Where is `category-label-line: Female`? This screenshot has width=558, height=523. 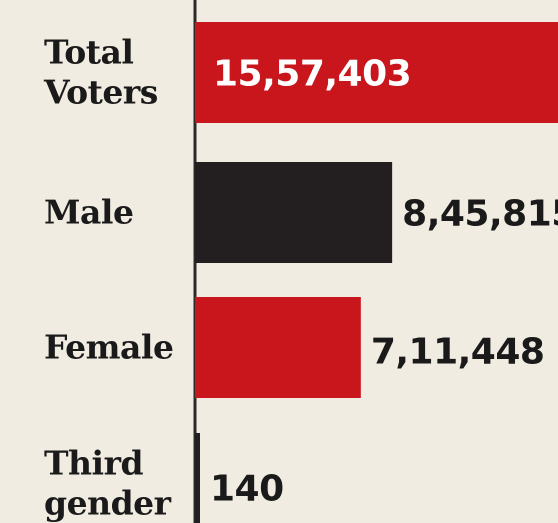
category-label-line: Female is located at coordinates (108, 347).